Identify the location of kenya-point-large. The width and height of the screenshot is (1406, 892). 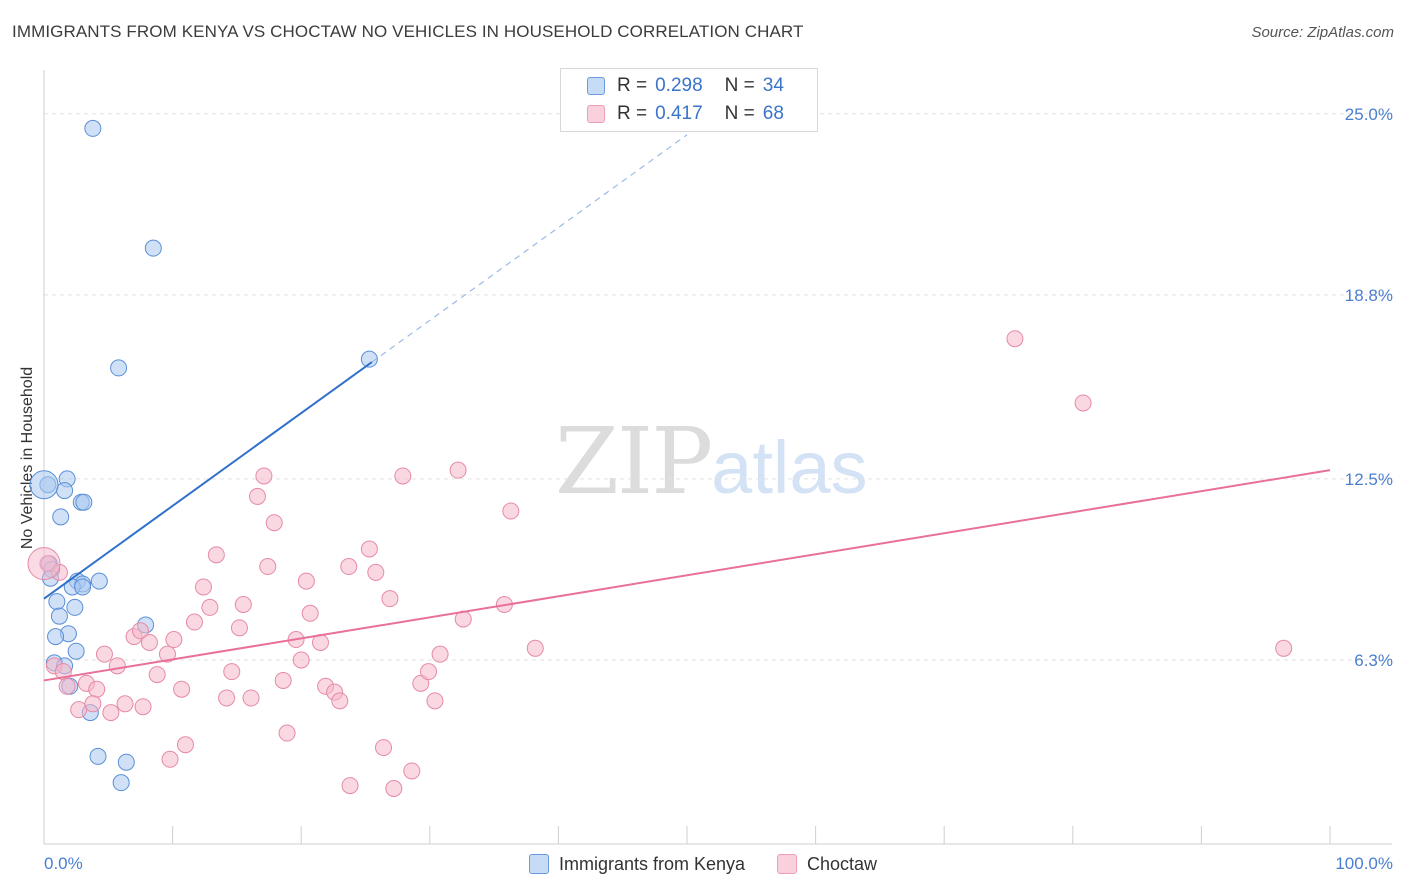
(44, 485).